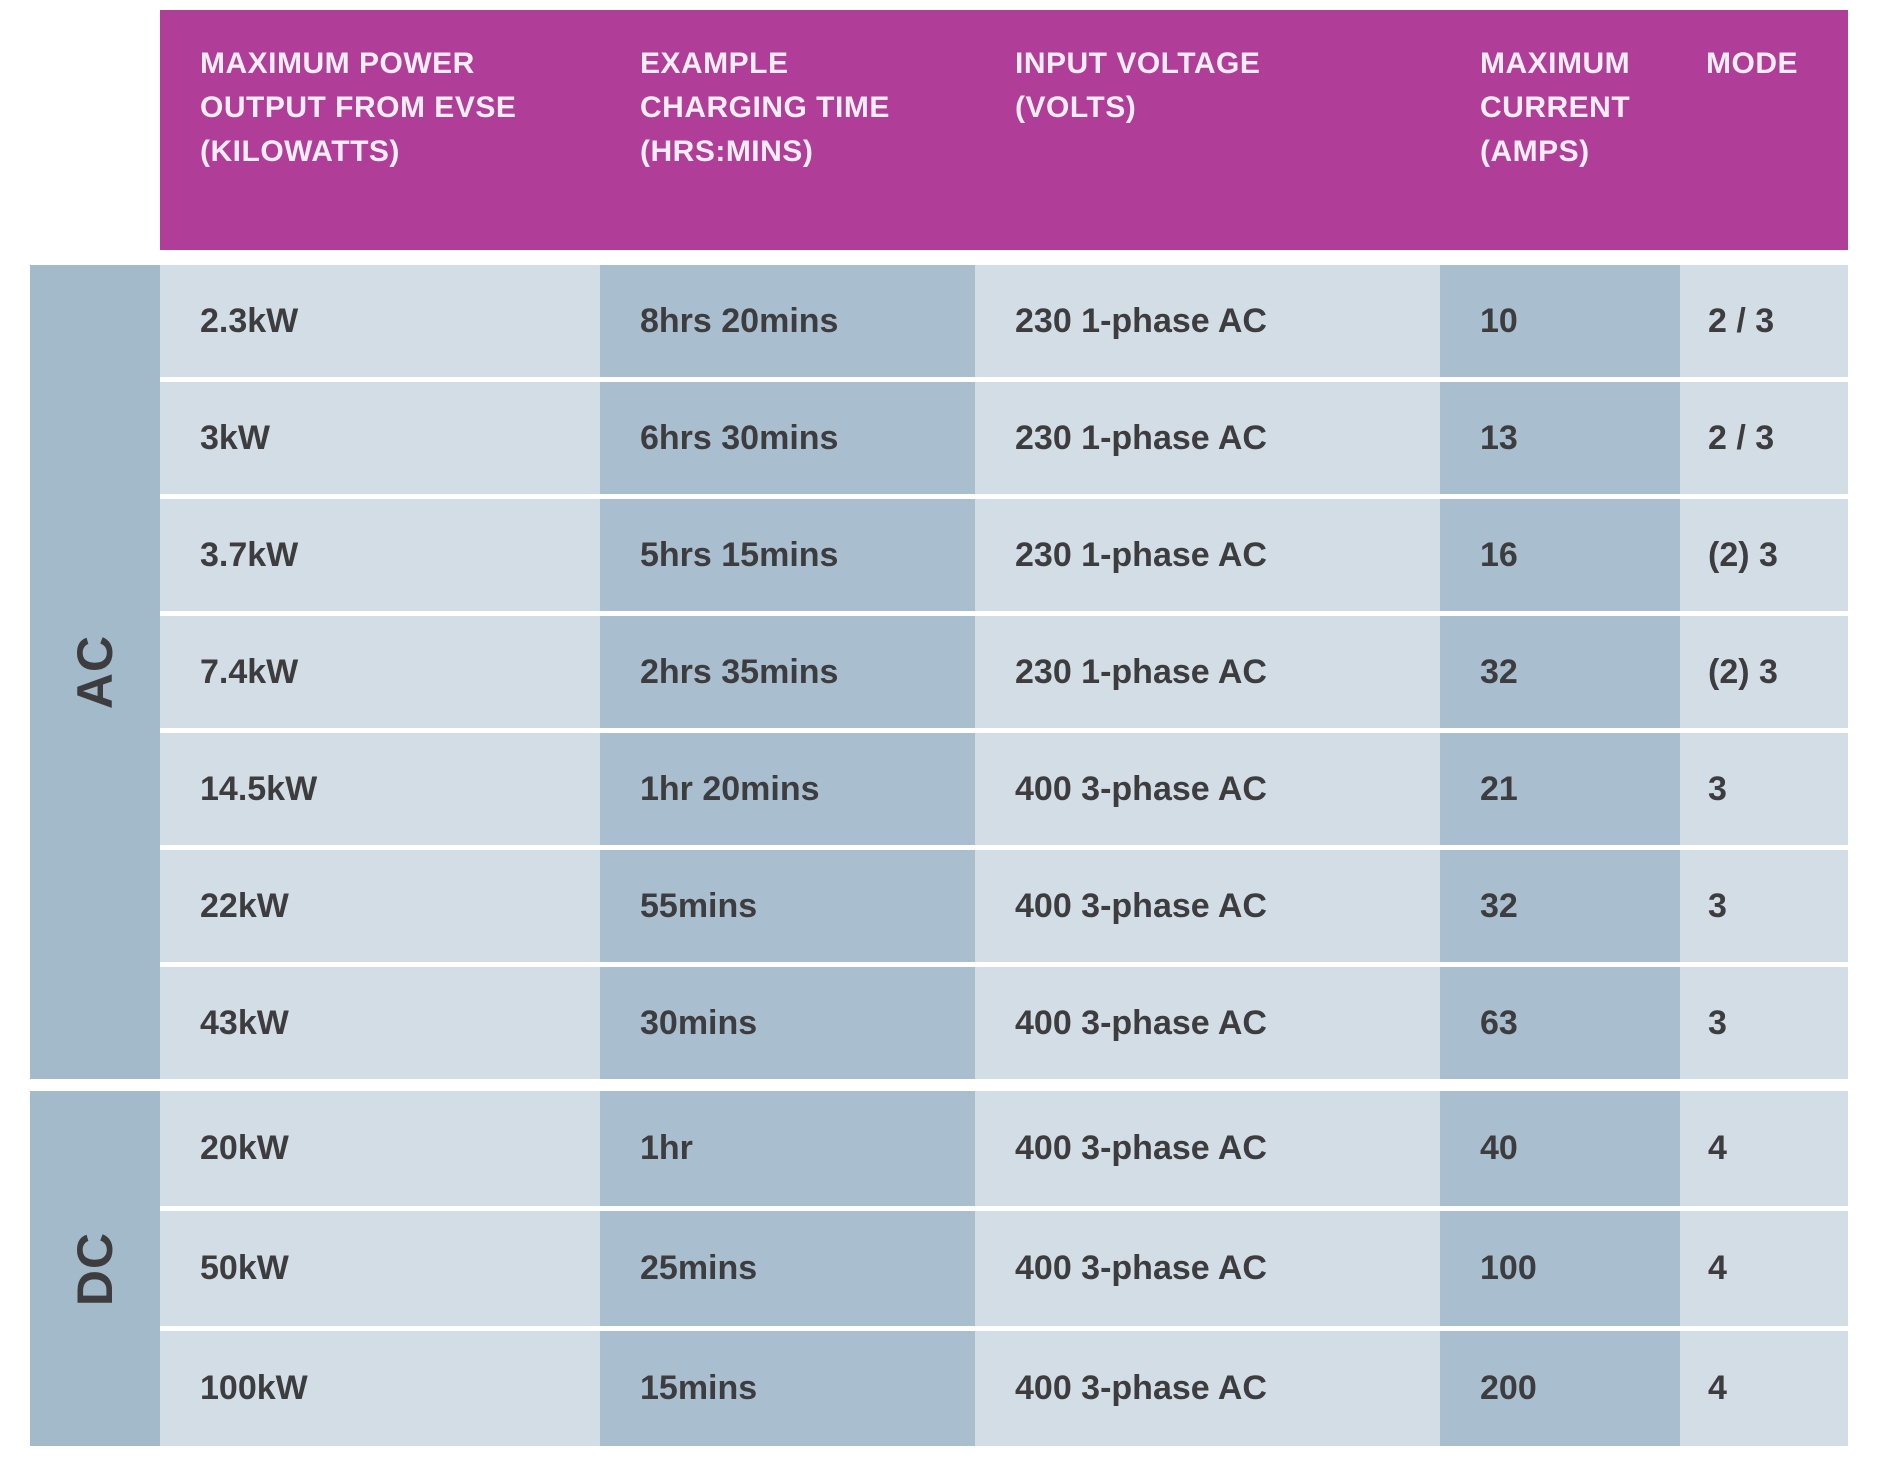 Image resolution: width=1880 pixels, height=1464 pixels. Describe the element at coordinates (787, 321) in the screenshot. I see `cell-time: 8hrs 20mins` at that location.